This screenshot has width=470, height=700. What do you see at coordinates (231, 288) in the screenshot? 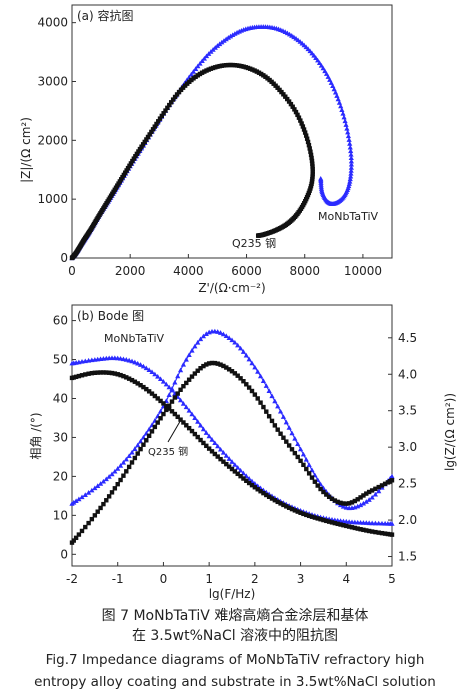
I see `panel-a-x-axis-label: Z'/(Ω·cm⁻²)` at bounding box center [231, 288].